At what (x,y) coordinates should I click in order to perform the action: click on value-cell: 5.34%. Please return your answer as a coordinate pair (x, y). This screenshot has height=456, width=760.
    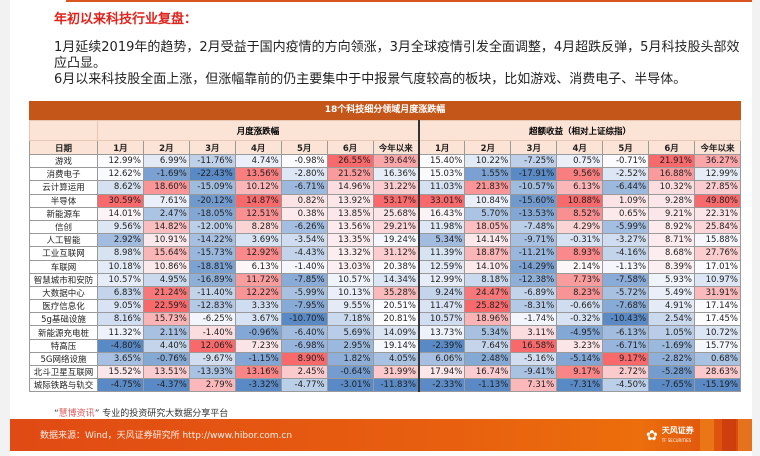
    Looking at the image, I should click on (488, 332).